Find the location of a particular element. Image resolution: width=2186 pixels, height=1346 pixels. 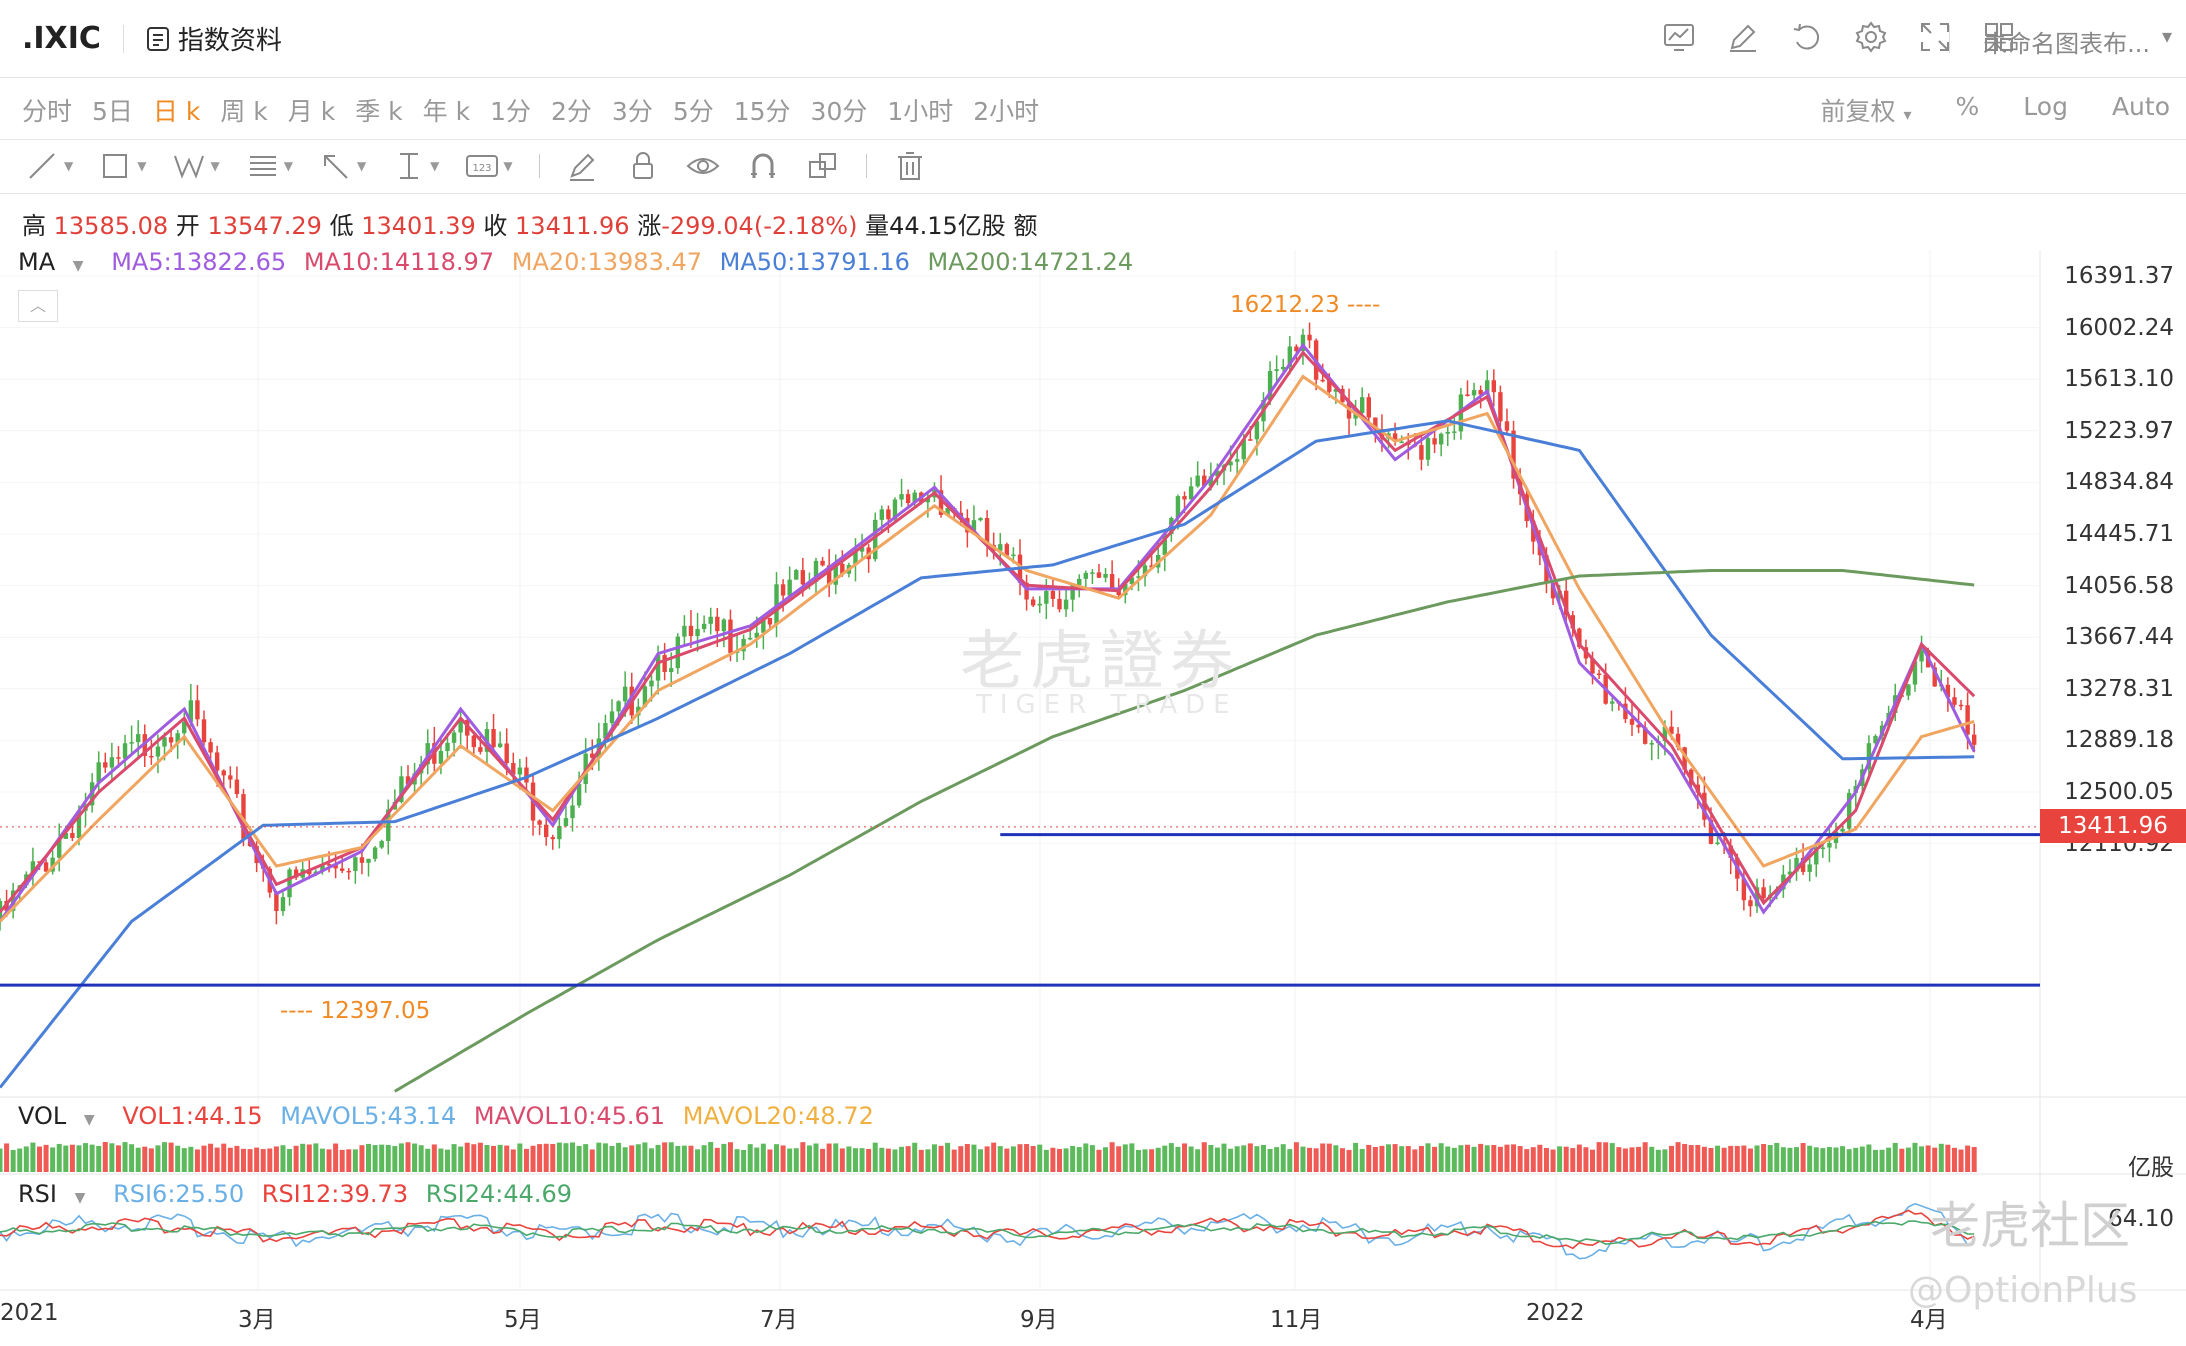

rectangle-tool: ▼ is located at coordinates (122, 166).